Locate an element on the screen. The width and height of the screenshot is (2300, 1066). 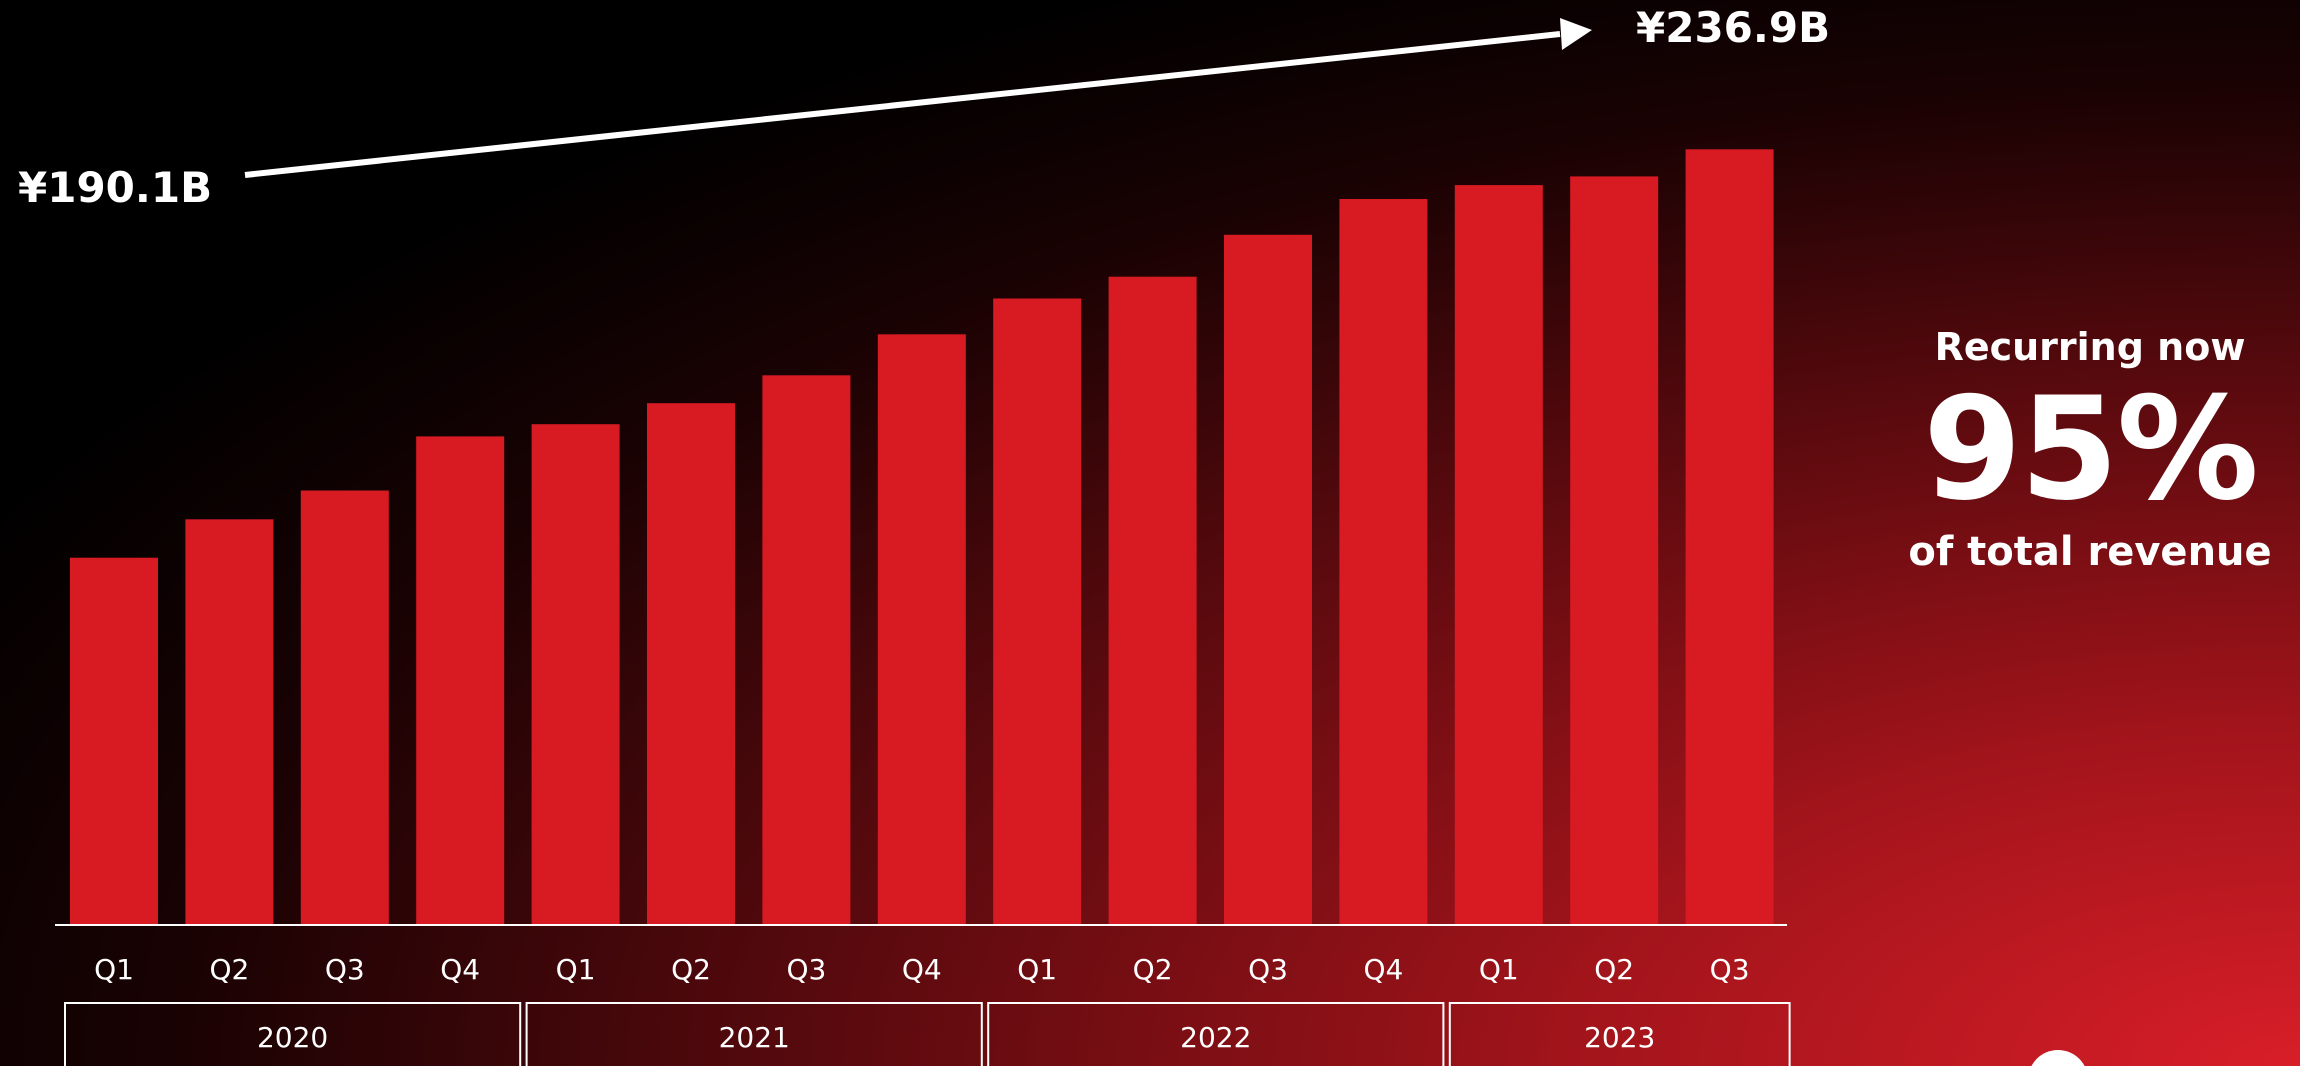
end-value-label: ¥236.9B is located at coordinates (1733, 27).